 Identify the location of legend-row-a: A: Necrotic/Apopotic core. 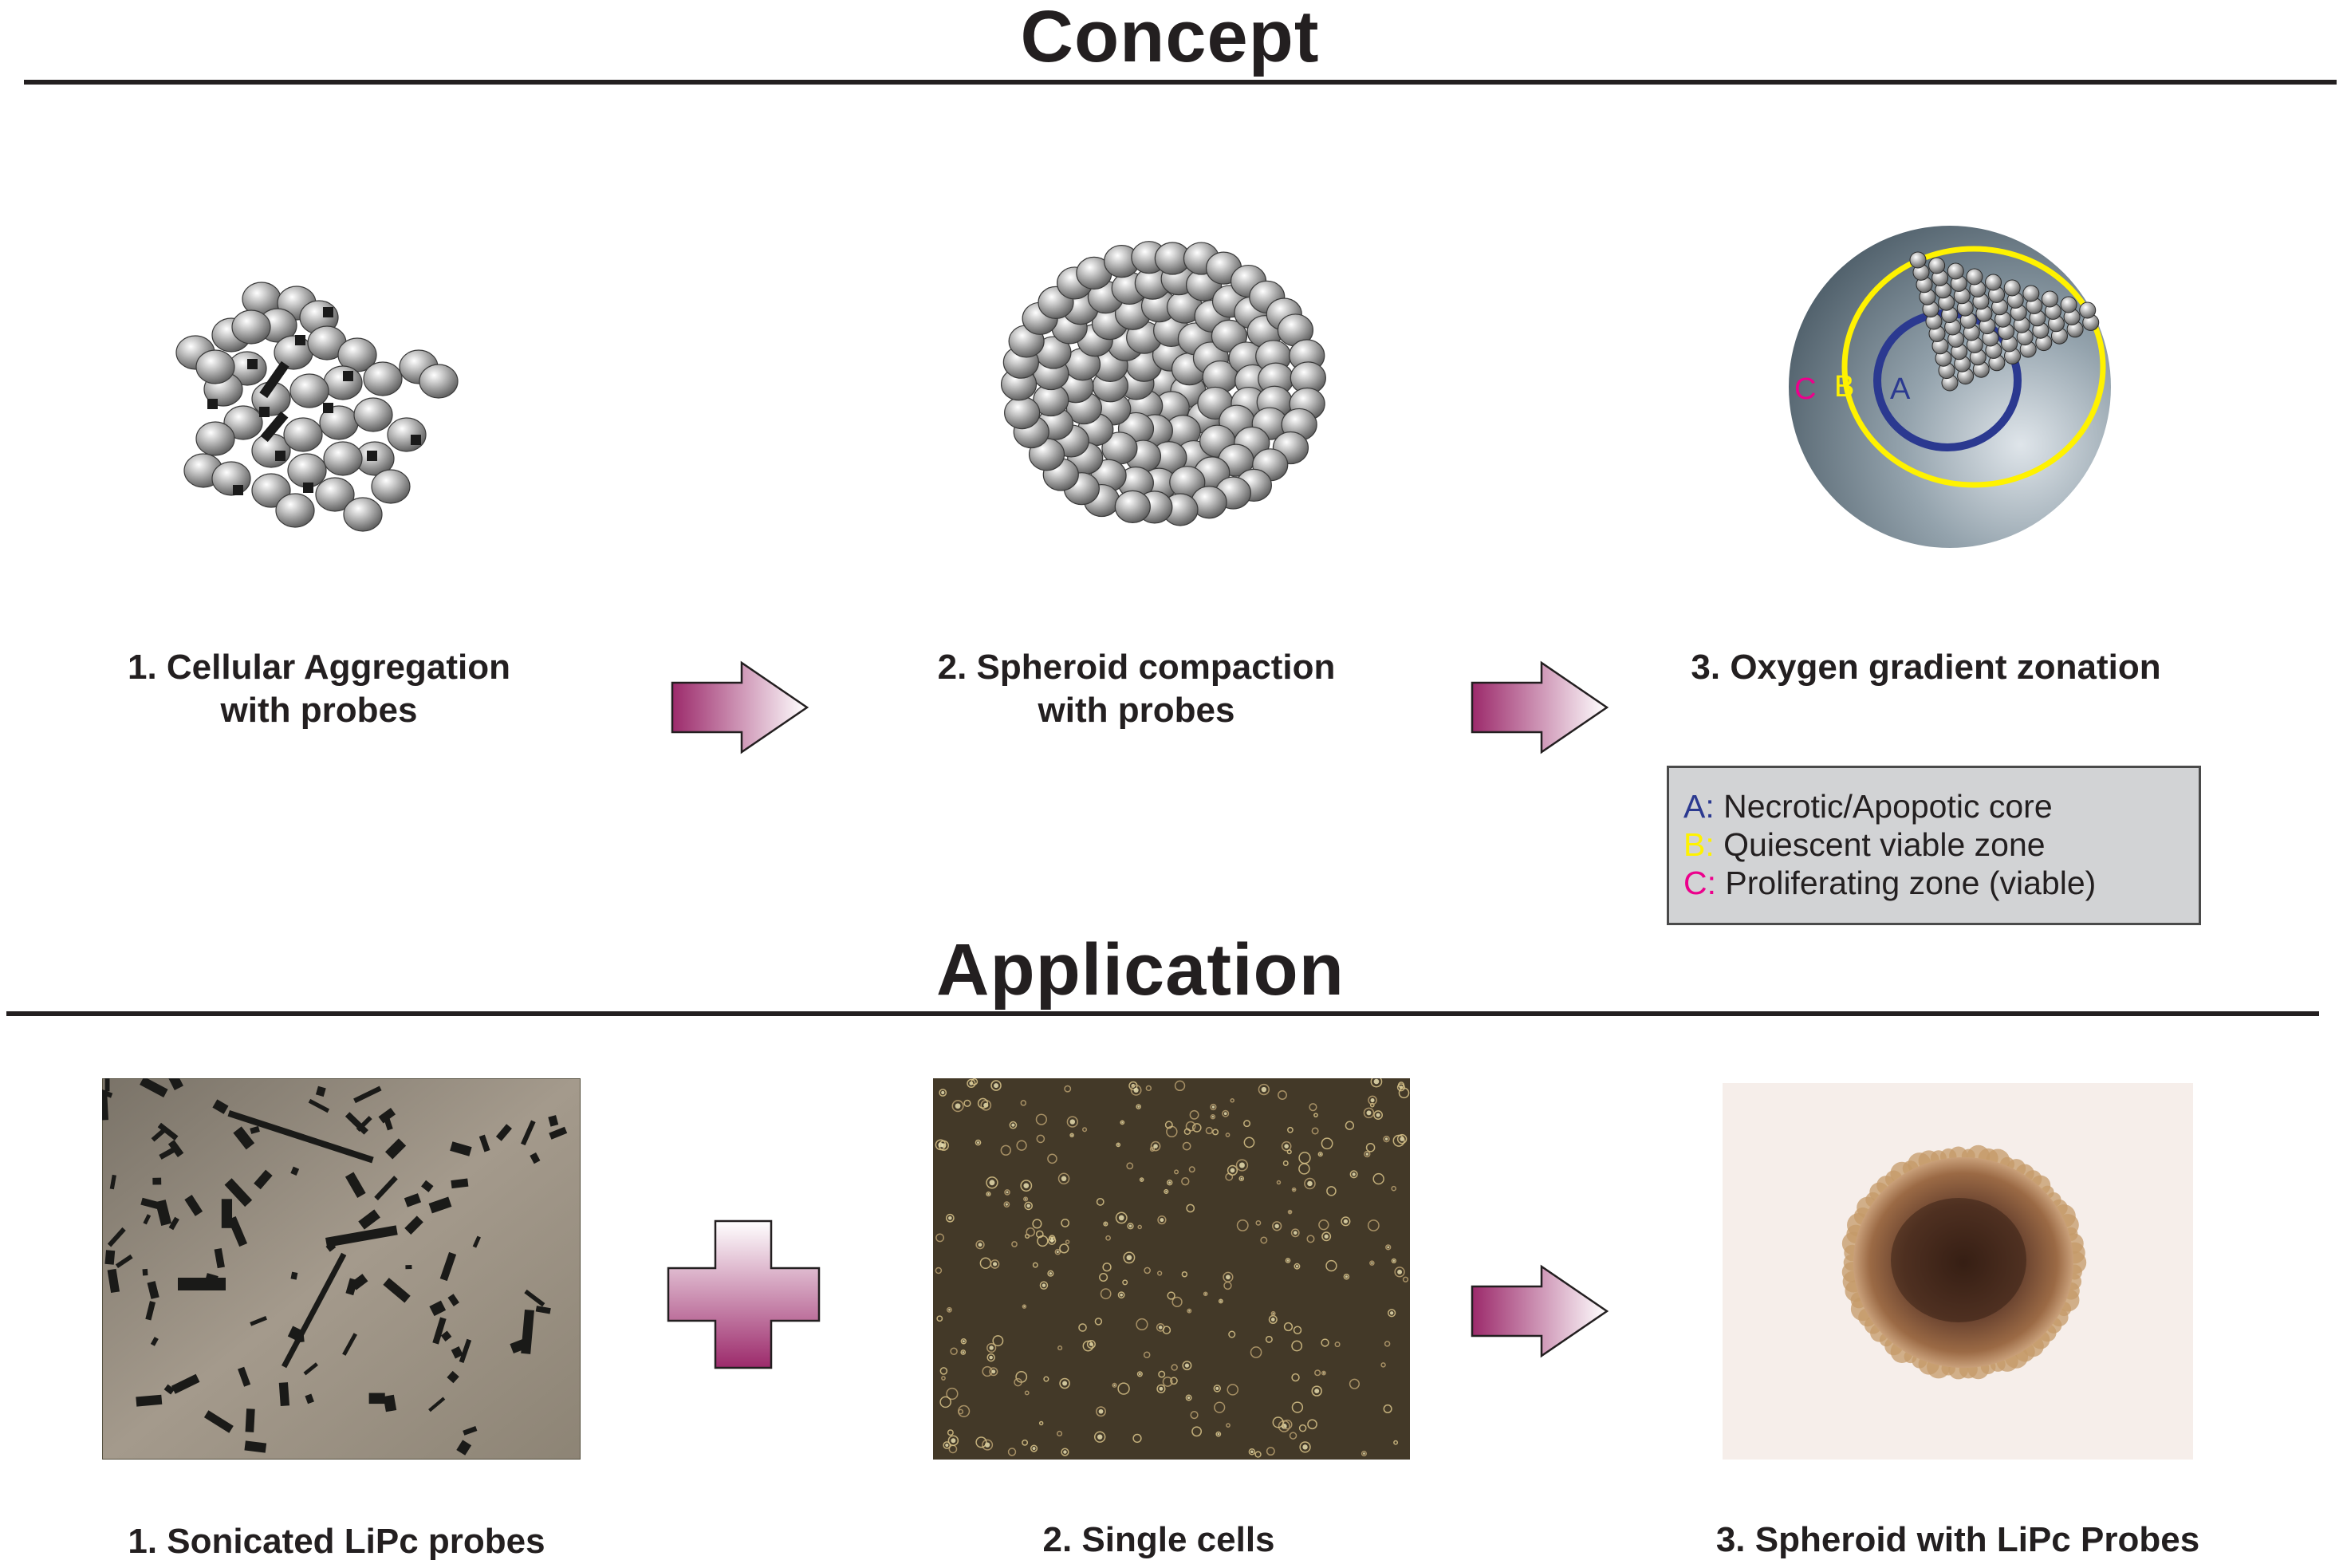
(1933, 806).